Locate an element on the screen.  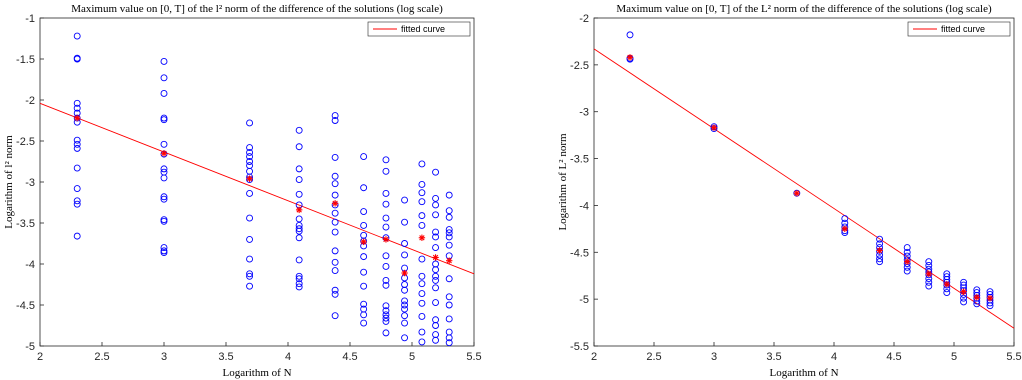
y-tick-label: -4 is located at coordinates (584, 206).